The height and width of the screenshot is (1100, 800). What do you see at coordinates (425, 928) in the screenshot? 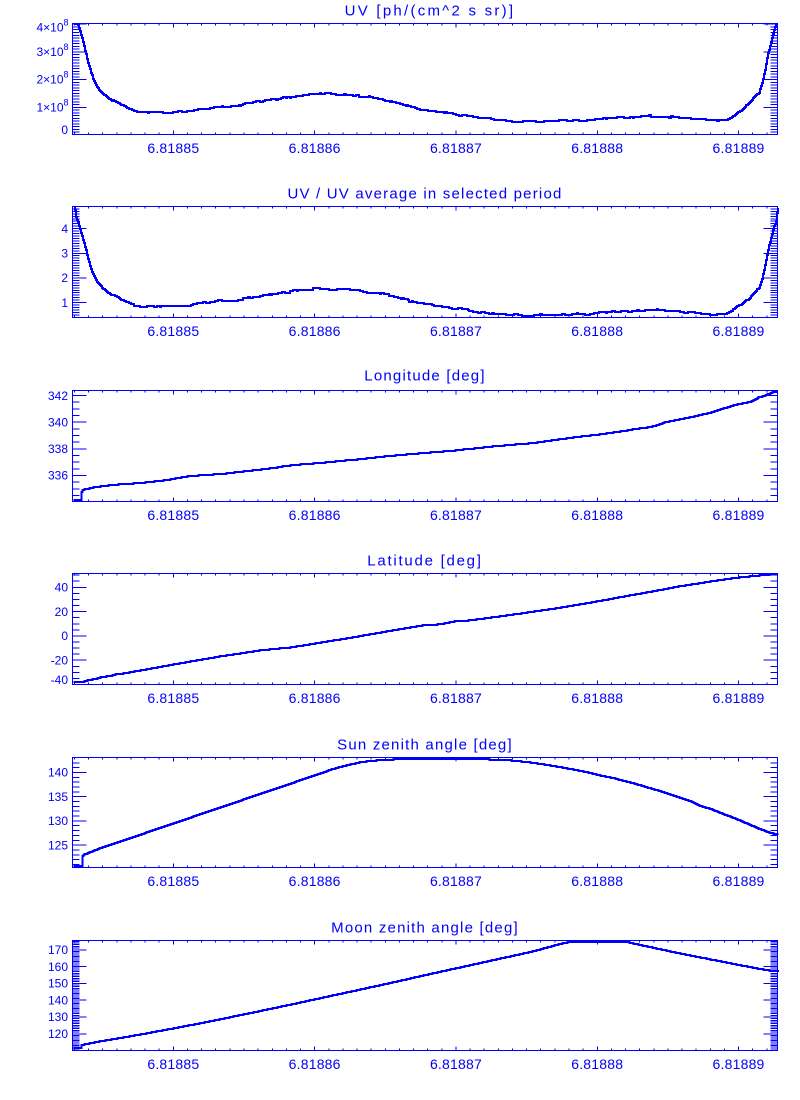
I see `svg-text: Moon zenith angle [deg]` at bounding box center [425, 928].